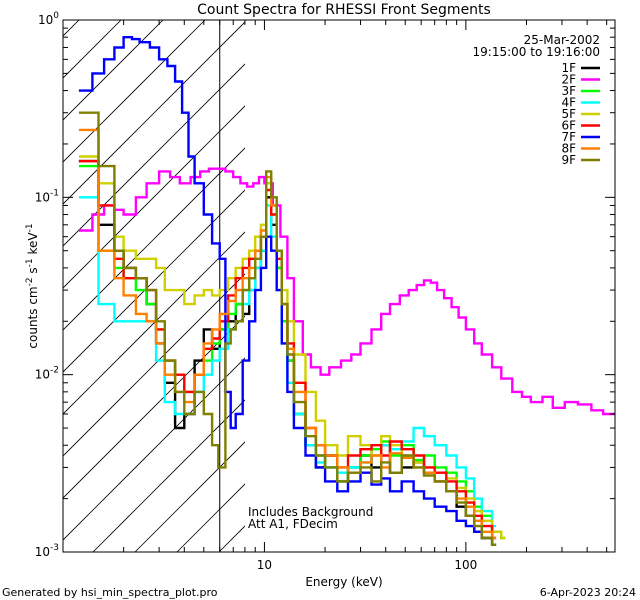  Describe the element at coordinates (48, 19) in the screenshot. I see `y-tick-label: 10⁰` at that location.